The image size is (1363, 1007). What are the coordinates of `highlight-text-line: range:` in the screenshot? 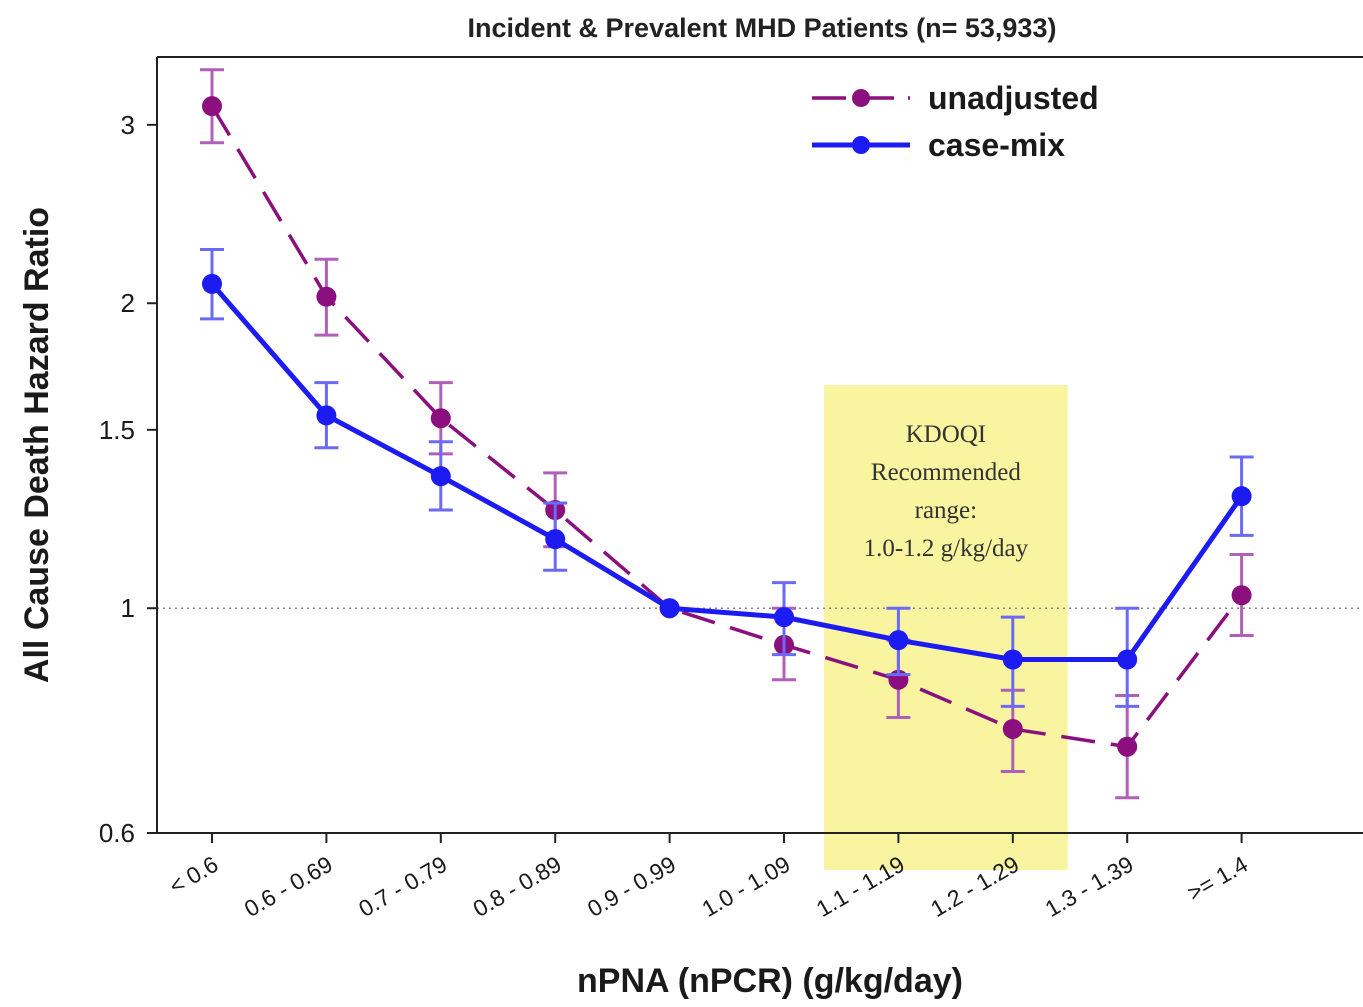 It's located at (946, 510).